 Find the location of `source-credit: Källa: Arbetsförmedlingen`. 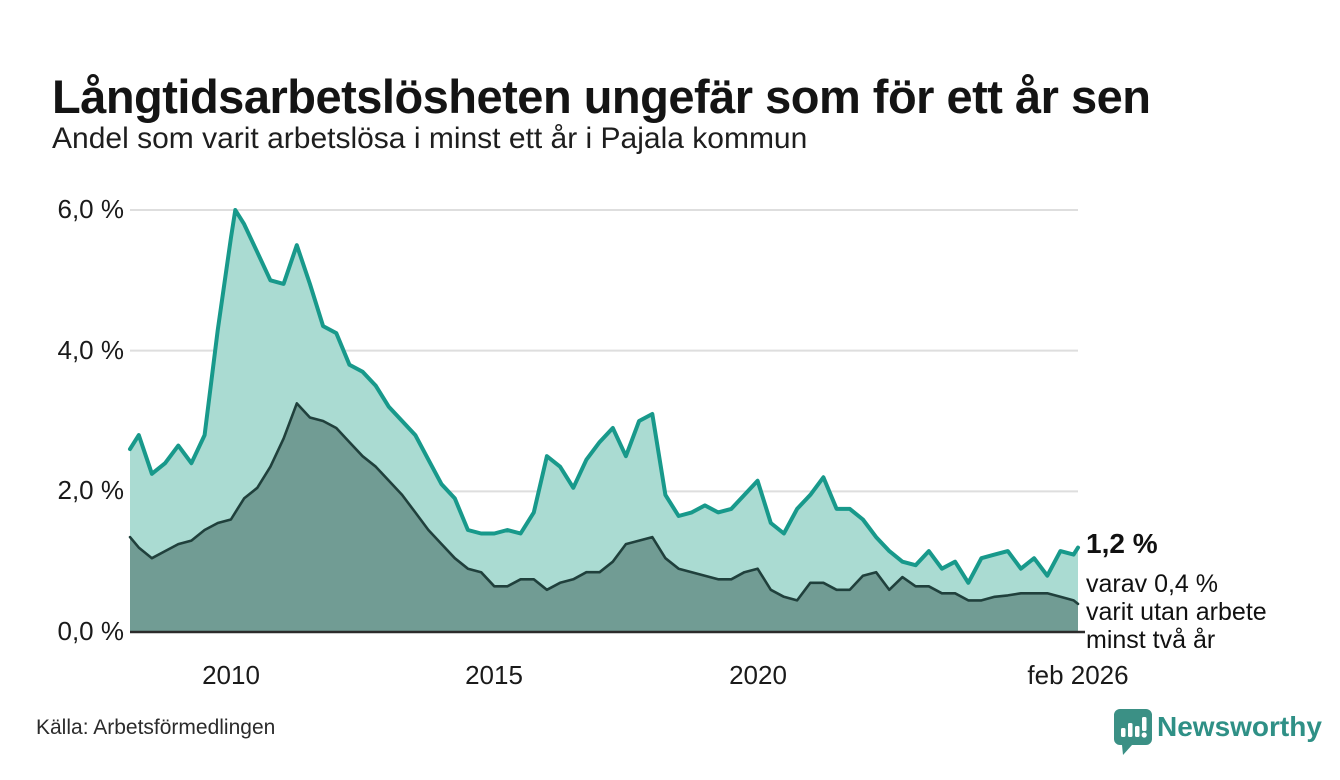

source-credit: Källa: Arbetsförmedlingen is located at coordinates (156, 727).